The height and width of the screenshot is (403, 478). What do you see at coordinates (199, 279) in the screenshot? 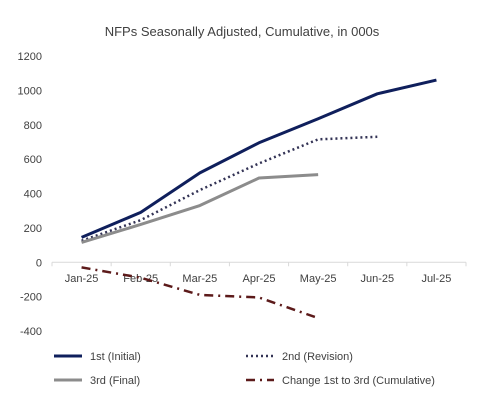
I see `x-tick-label: Mar-25` at bounding box center [199, 279].